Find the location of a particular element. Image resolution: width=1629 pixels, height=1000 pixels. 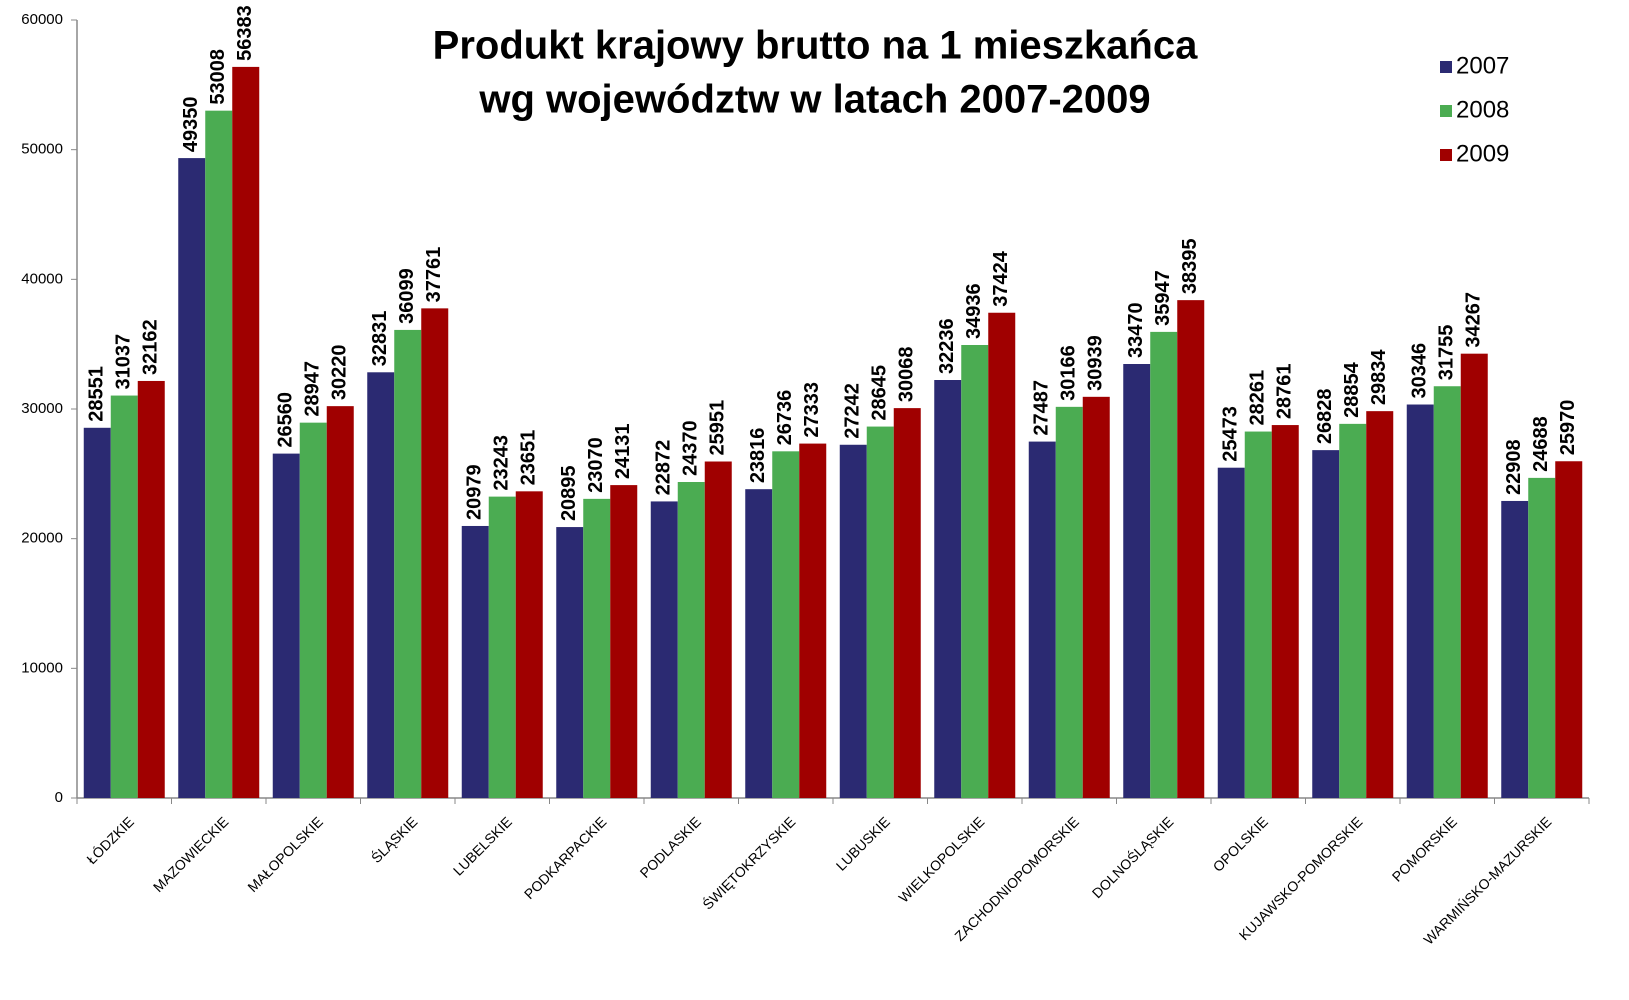

value-label: 22908 is located at coordinates (1514, 467).